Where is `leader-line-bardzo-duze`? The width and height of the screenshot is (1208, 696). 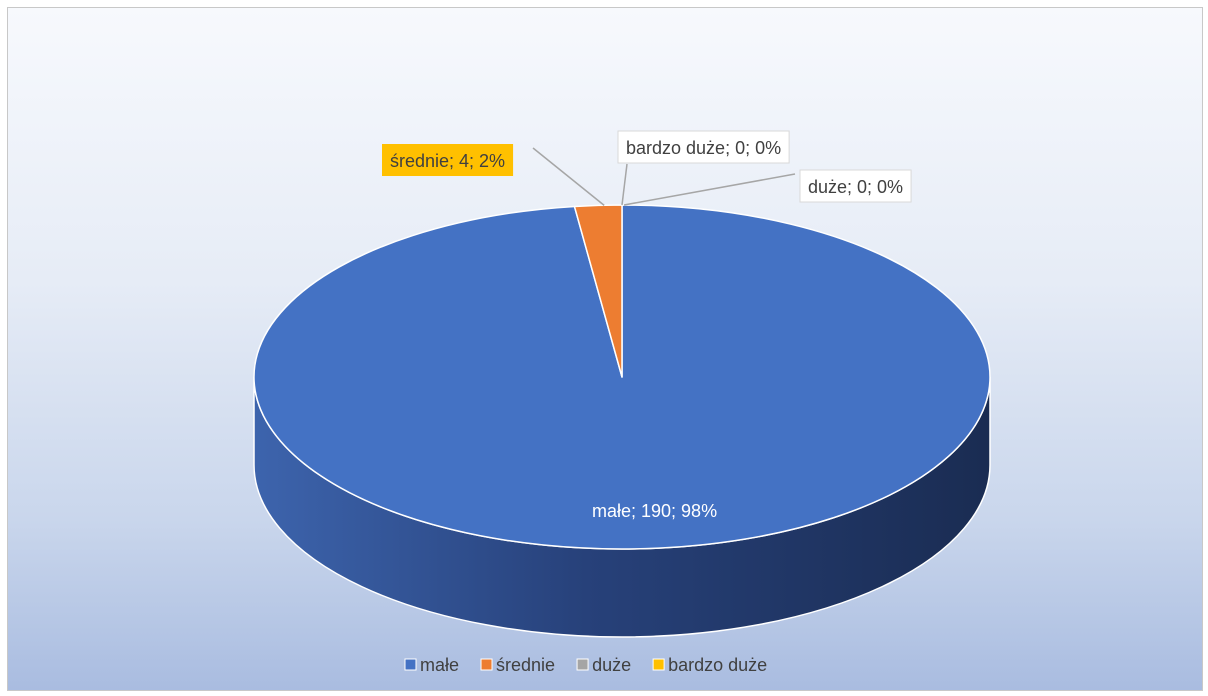
leader-line-bardzo-duze is located at coordinates (624, 184).